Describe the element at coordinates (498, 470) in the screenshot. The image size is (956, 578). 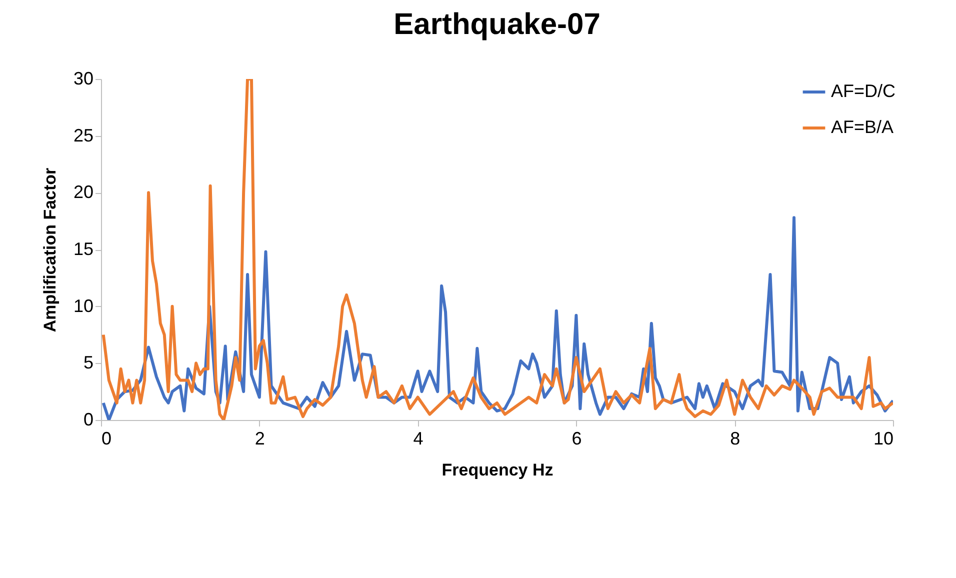
I see `x-axis-title: Frequency Hz` at that location.